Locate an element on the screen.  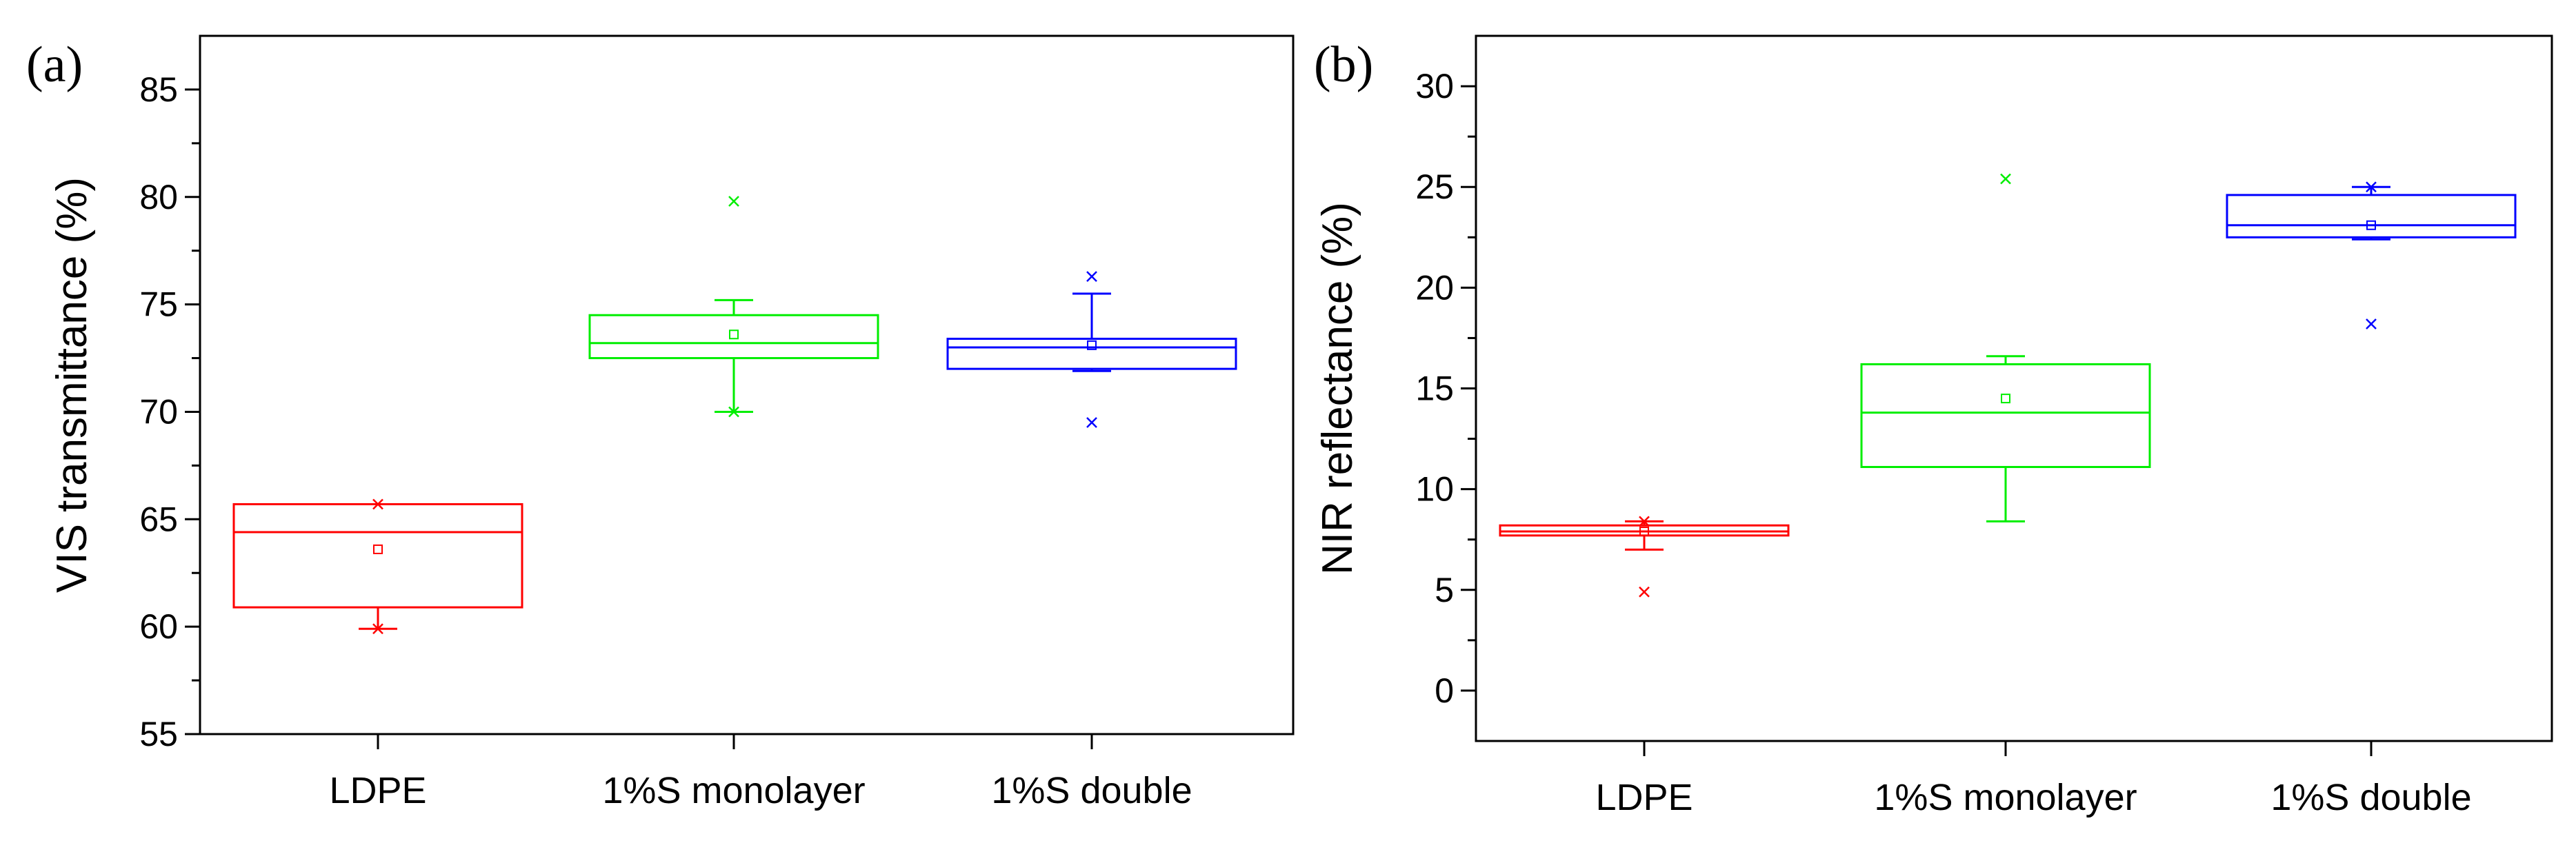
y-tick-label: 0 is located at coordinates (1444, 690).